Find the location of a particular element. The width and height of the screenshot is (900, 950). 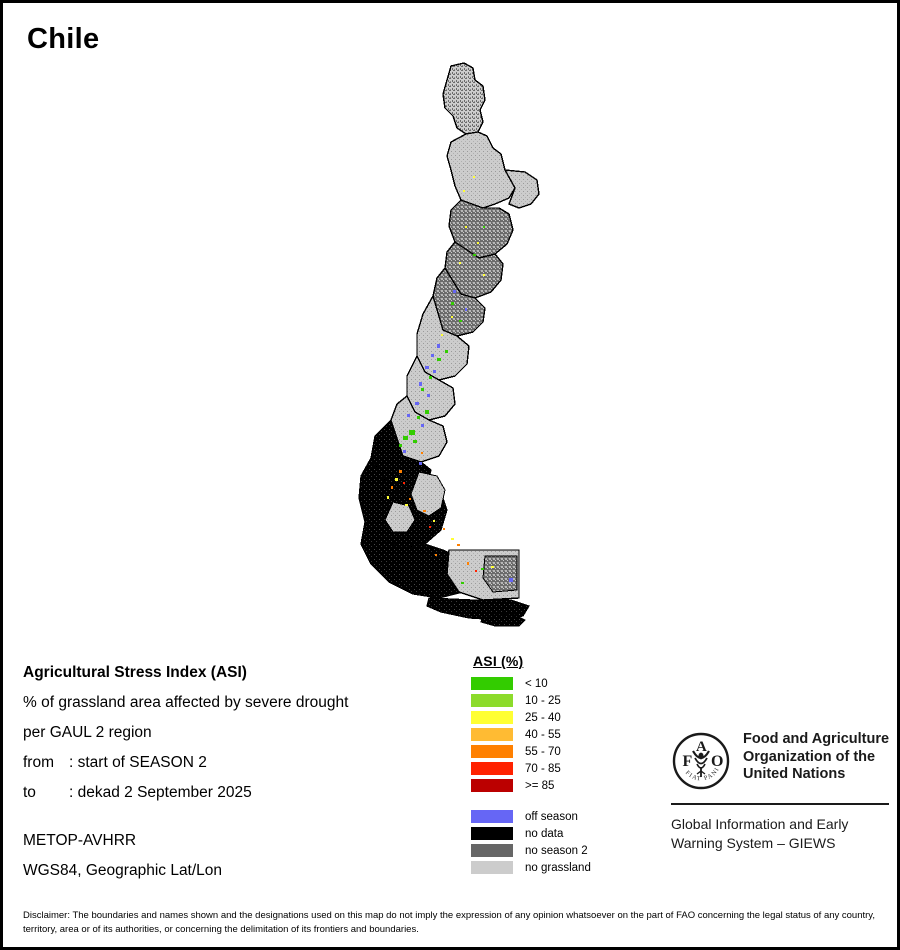

legend-item: 55 - 70 is located at coordinates (531, 751).